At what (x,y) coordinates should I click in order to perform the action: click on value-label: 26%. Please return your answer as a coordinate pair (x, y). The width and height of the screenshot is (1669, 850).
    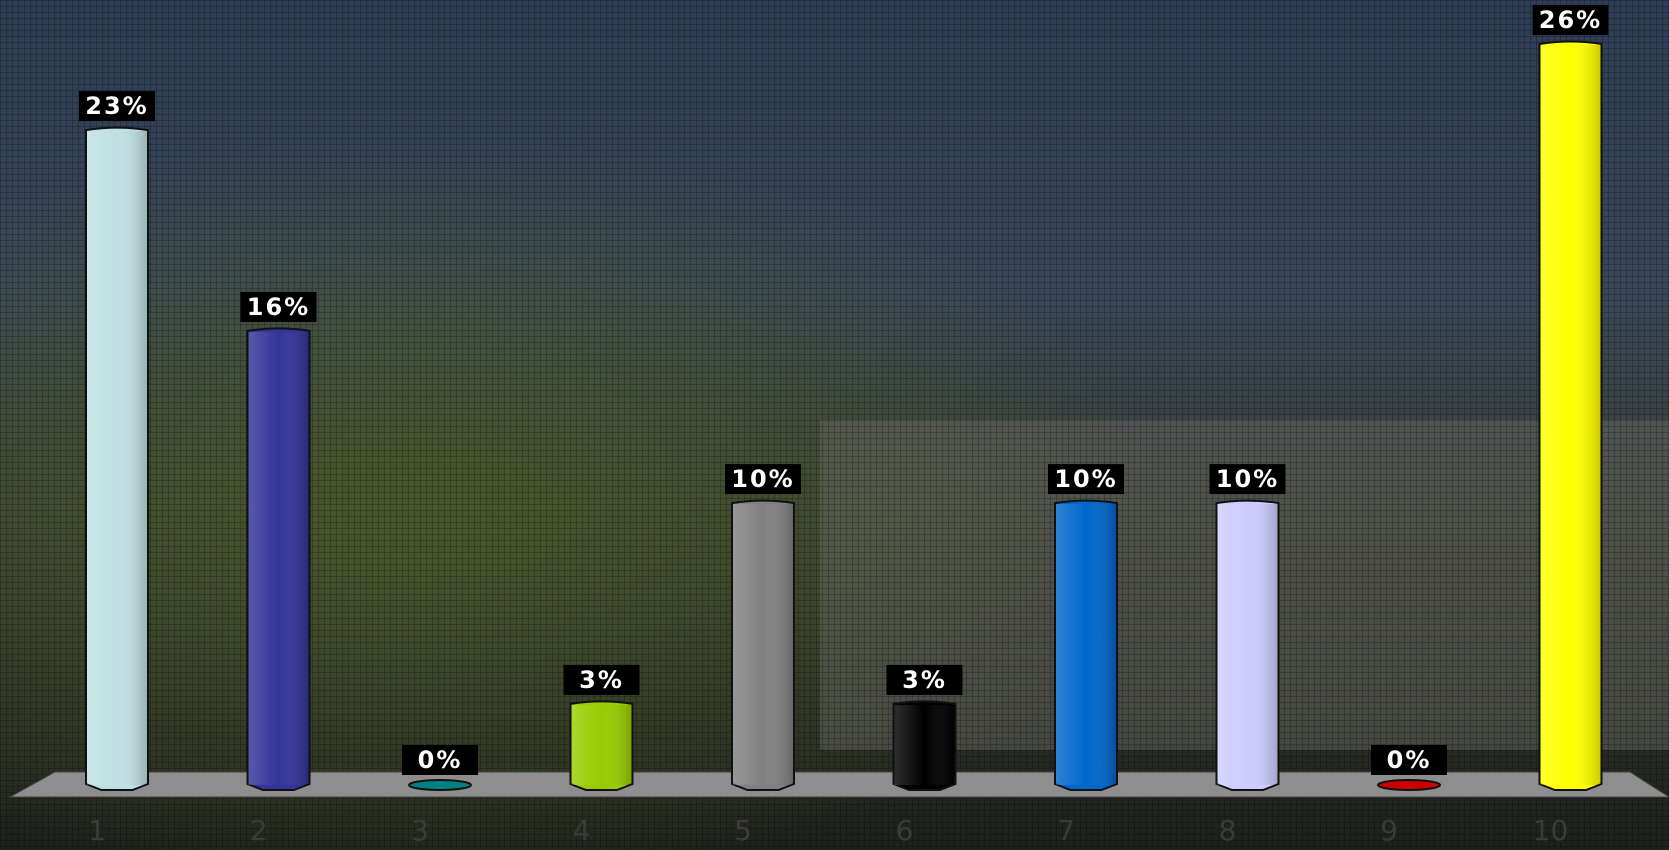
    Looking at the image, I should click on (1570, 20).